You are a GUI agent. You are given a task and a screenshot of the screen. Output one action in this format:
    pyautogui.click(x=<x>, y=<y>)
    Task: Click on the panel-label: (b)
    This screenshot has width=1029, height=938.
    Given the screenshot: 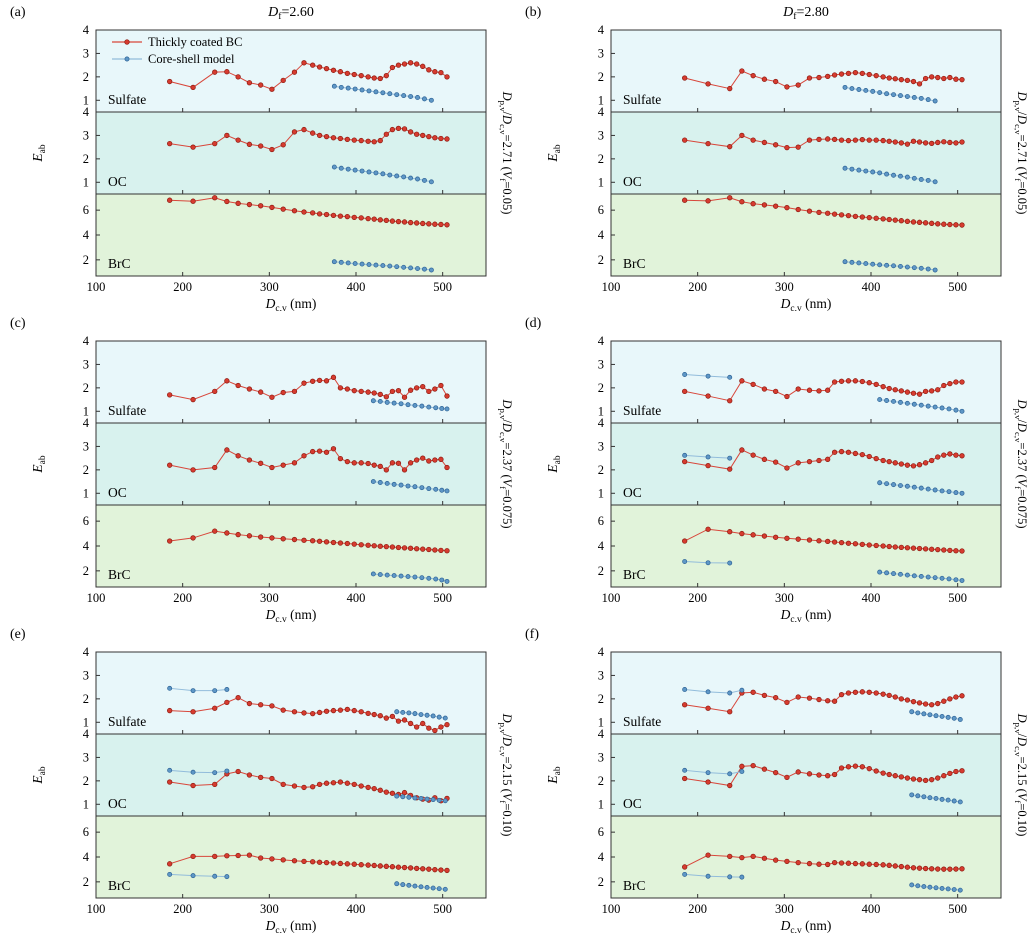 What is the action you would take?
    pyautogui.click(x=533, y=12)
    